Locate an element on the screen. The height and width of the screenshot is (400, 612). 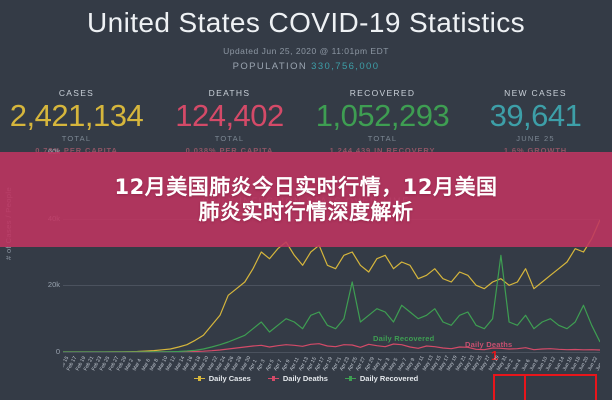
stat-label: RECOVERED is located at coordinates (382, 93).